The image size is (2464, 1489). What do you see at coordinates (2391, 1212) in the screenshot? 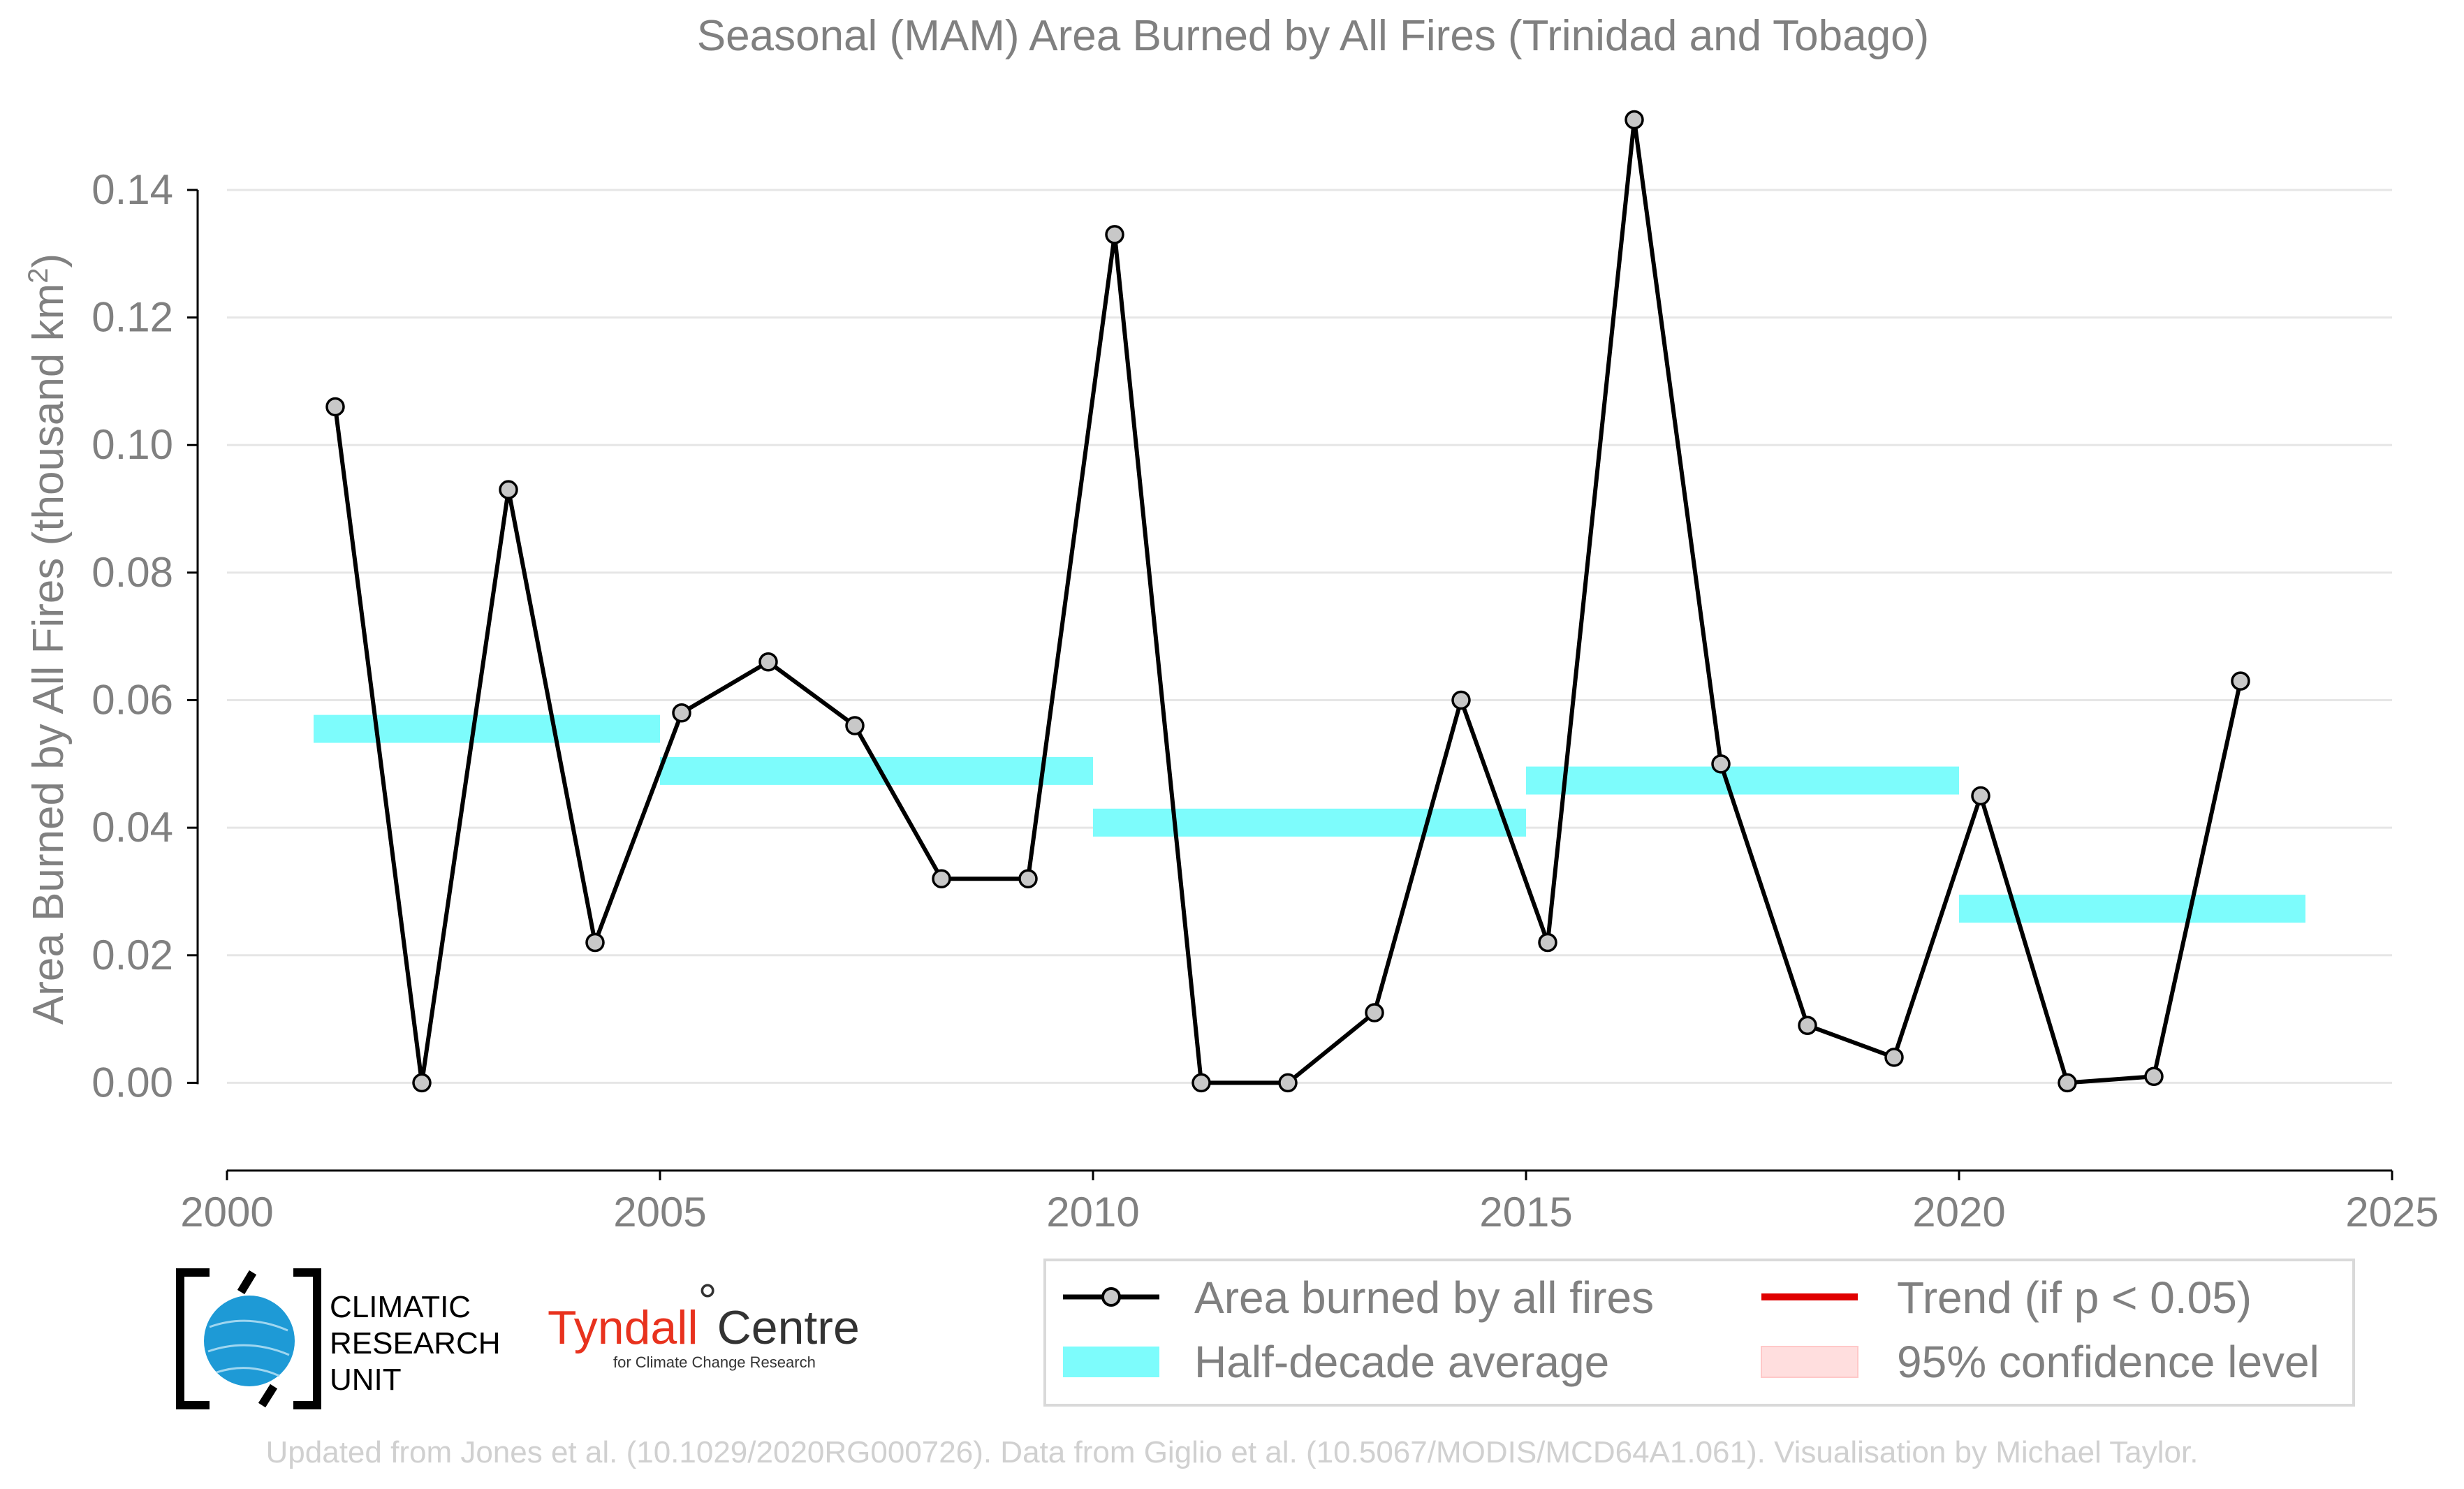
I see `x-tick-label: 2025` at bounding box center [2391, 1212].